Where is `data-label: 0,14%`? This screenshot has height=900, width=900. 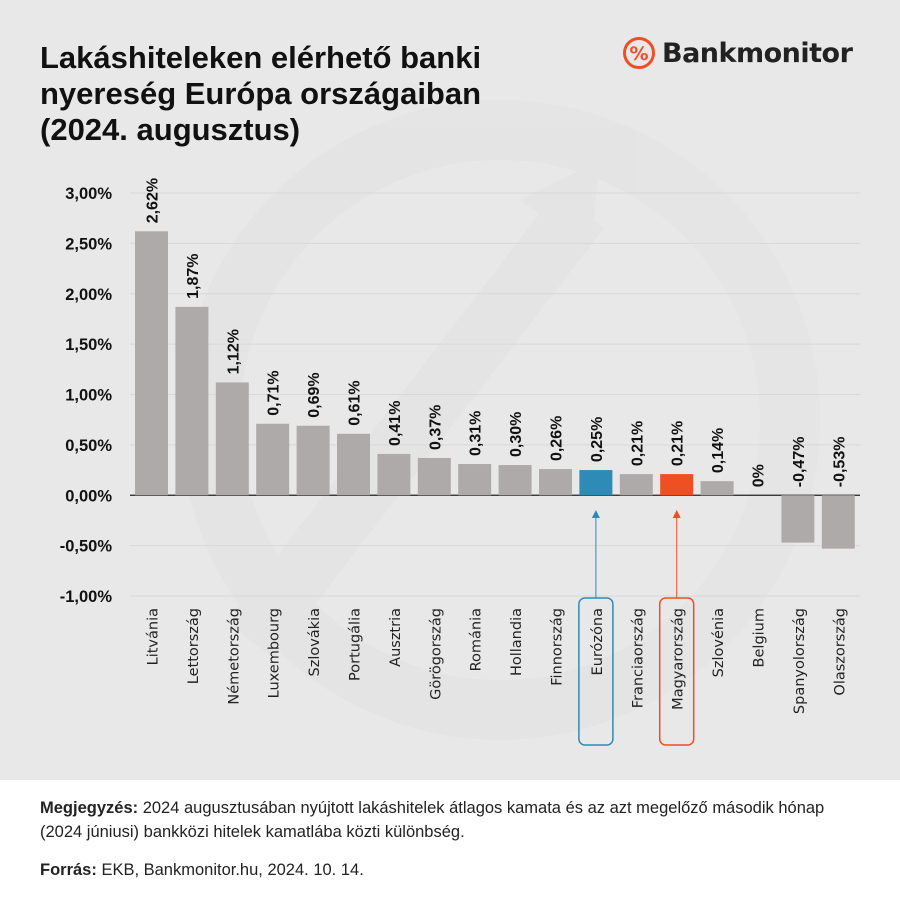 data-label: 0,14% is located at coordinates (718, 450).